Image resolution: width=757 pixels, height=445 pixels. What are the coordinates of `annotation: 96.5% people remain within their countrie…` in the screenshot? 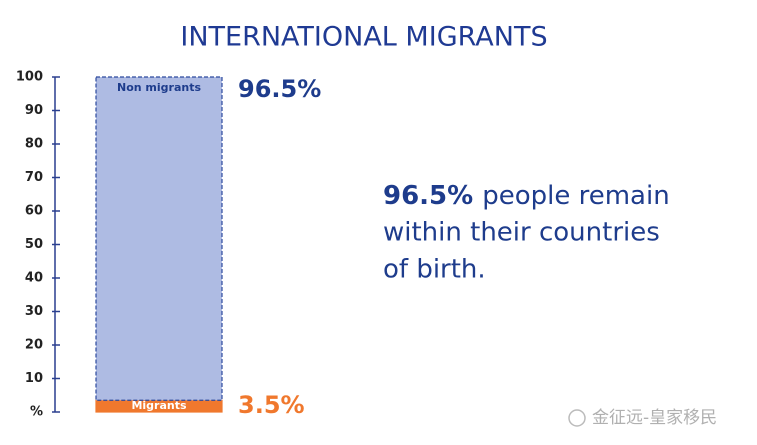 It's located at (526, 233).